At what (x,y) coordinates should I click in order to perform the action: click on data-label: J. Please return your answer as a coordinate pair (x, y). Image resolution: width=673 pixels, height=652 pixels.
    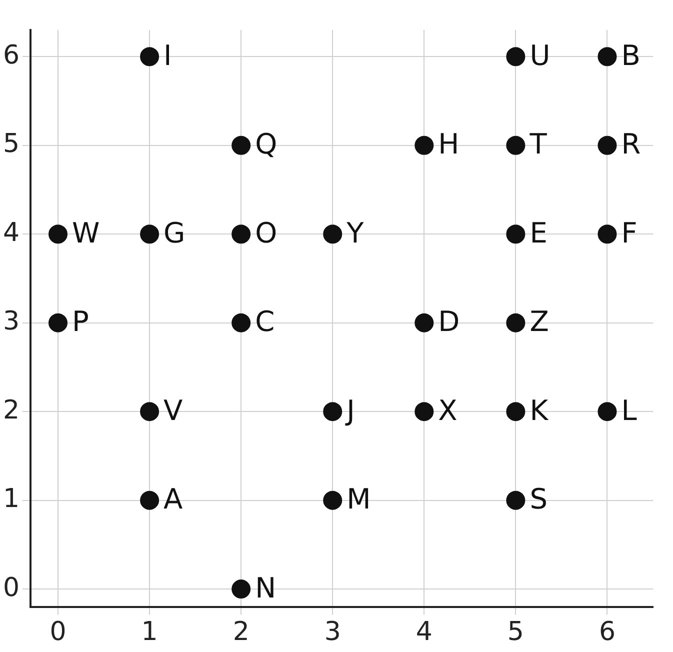
    Looking at the image, I should click on (349, 410).